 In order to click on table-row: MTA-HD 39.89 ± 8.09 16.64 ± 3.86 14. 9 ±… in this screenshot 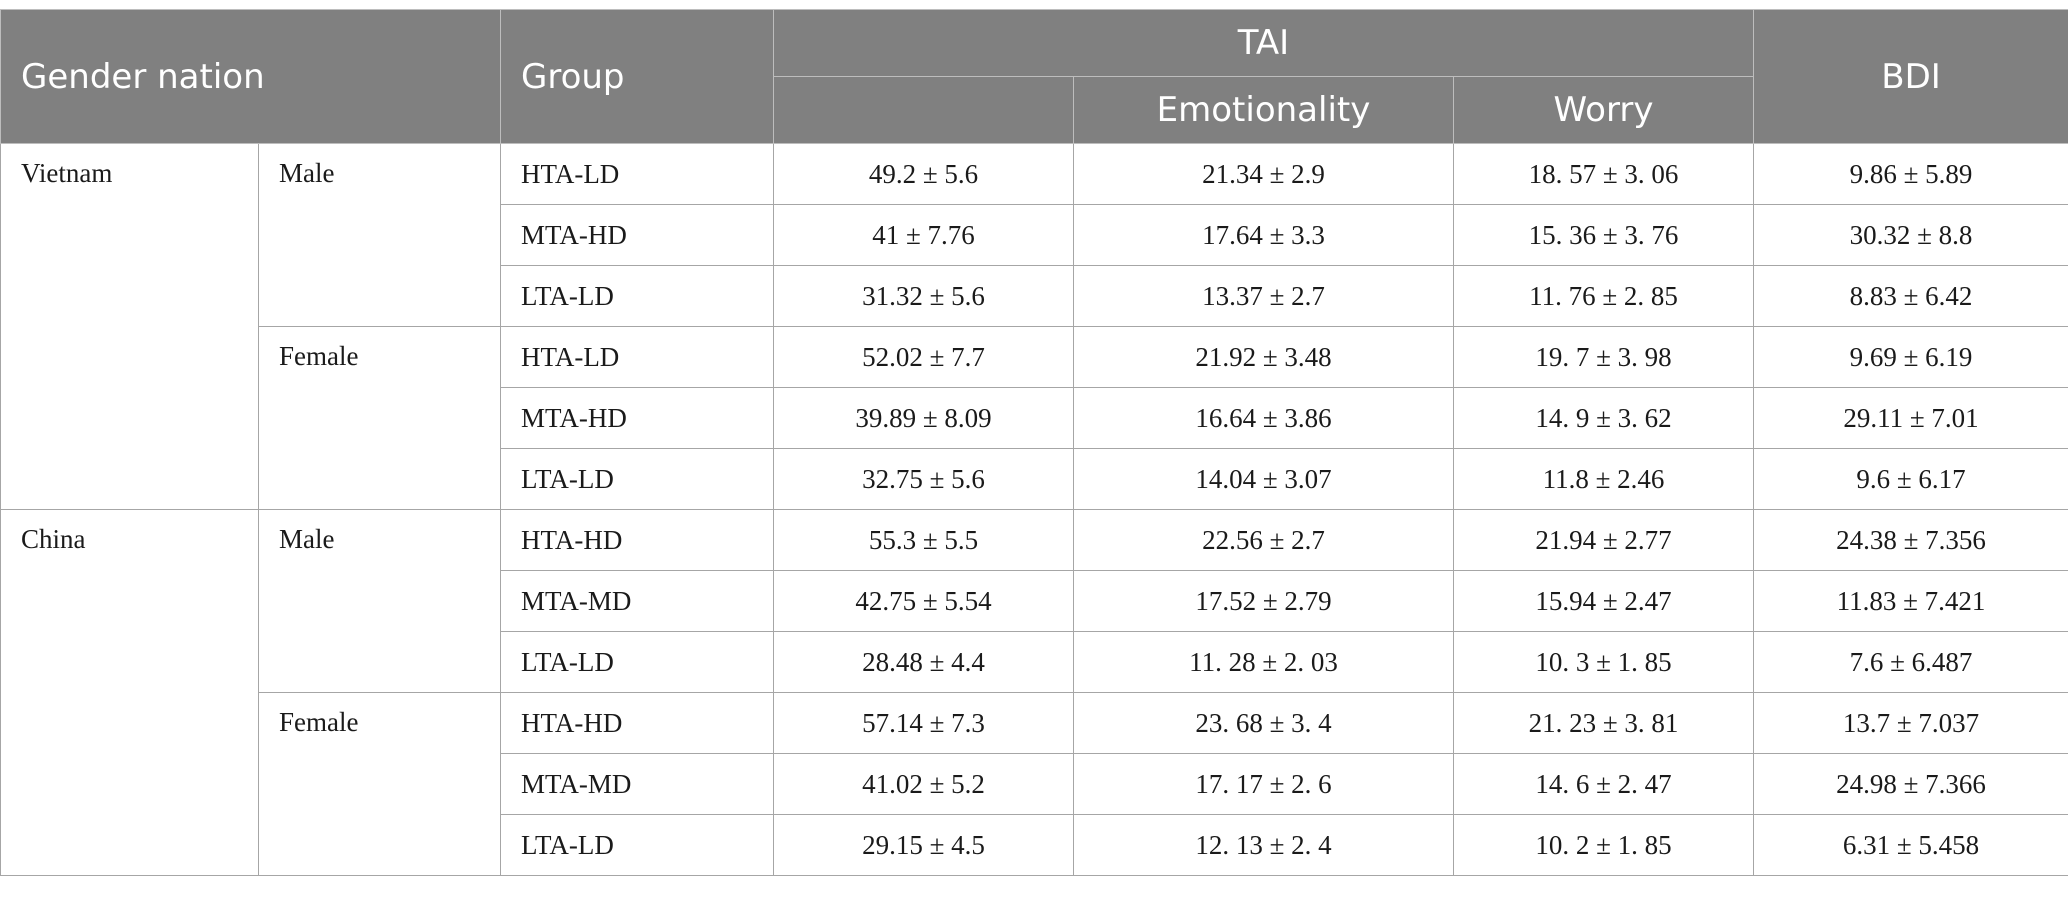, I will do `click(1034, 418)`.